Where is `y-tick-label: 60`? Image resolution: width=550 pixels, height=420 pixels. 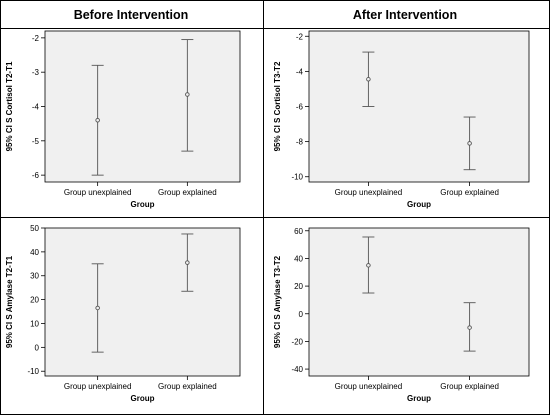
y-tick-label: 60 is located at coordinates (298, 231).